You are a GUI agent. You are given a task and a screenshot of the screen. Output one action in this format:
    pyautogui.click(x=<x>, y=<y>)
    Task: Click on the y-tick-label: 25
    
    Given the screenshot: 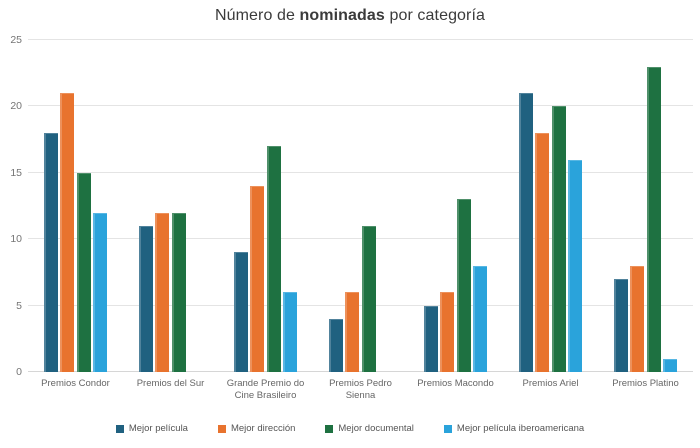 What is the action you would take?
    pyautogui.click(x=16, y=40)
    